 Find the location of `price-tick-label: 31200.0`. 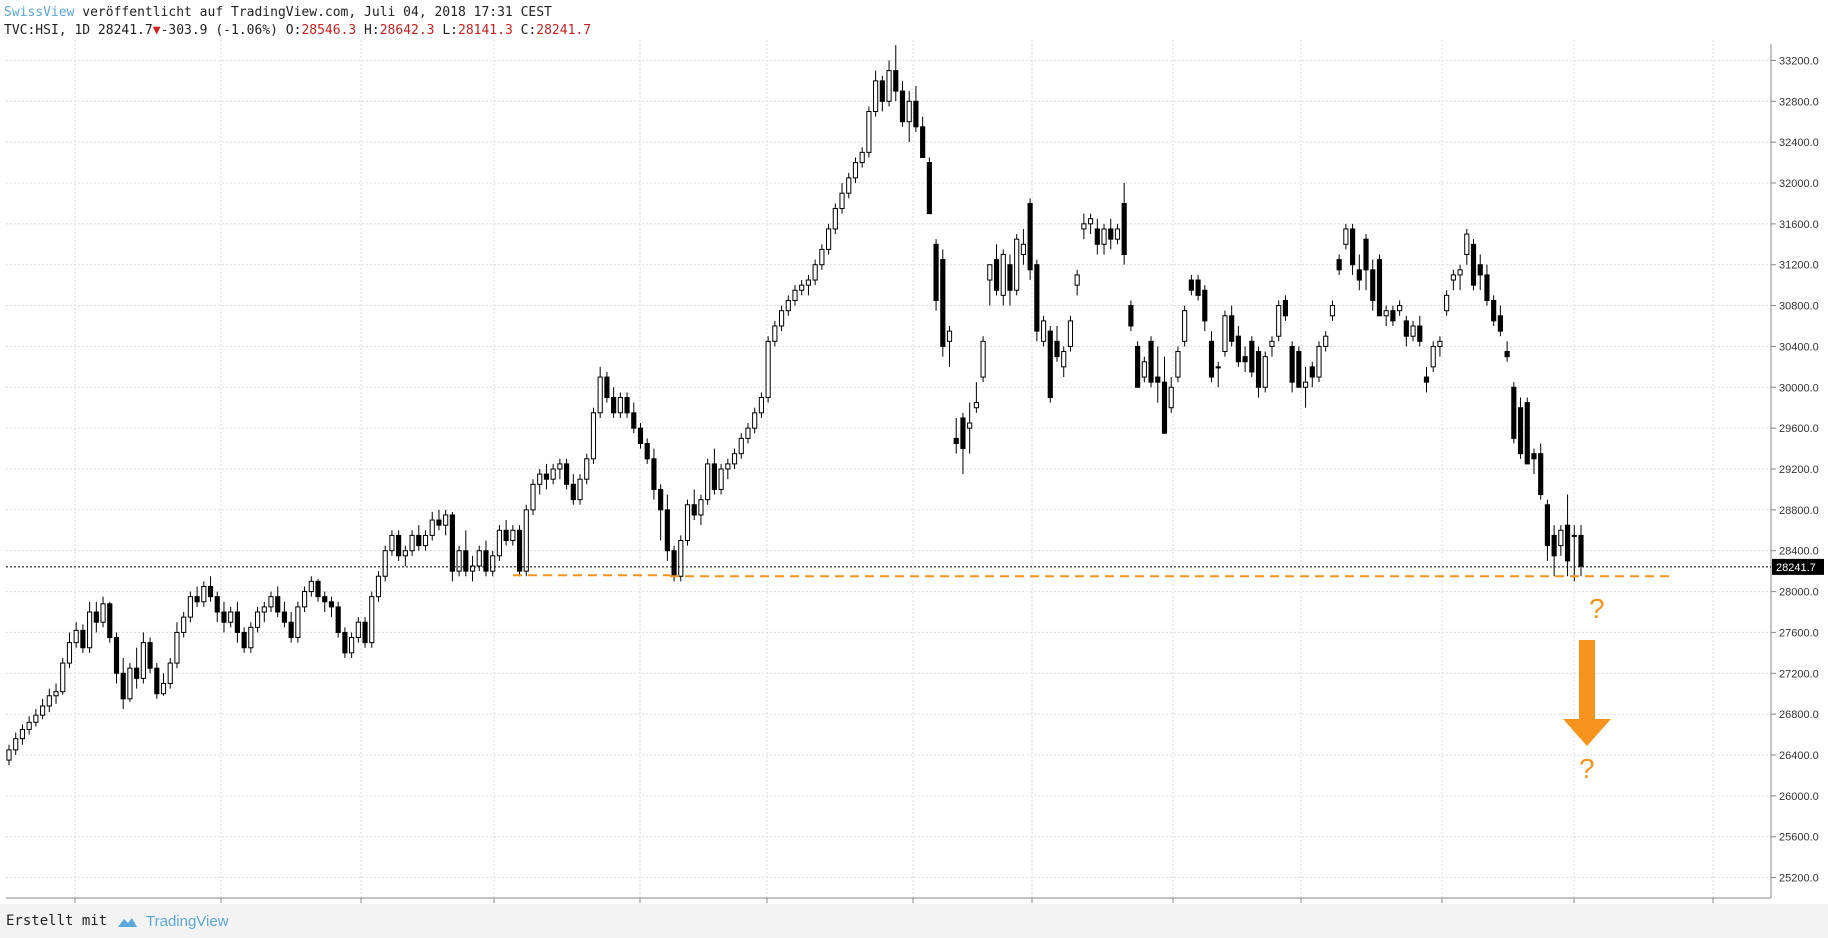

price-tick-label: 31200.0 is located at coordinates (1799, 266).